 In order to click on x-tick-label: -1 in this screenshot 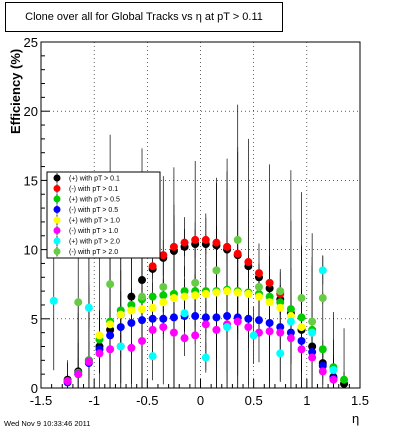, I will do `click(94, 400)`.